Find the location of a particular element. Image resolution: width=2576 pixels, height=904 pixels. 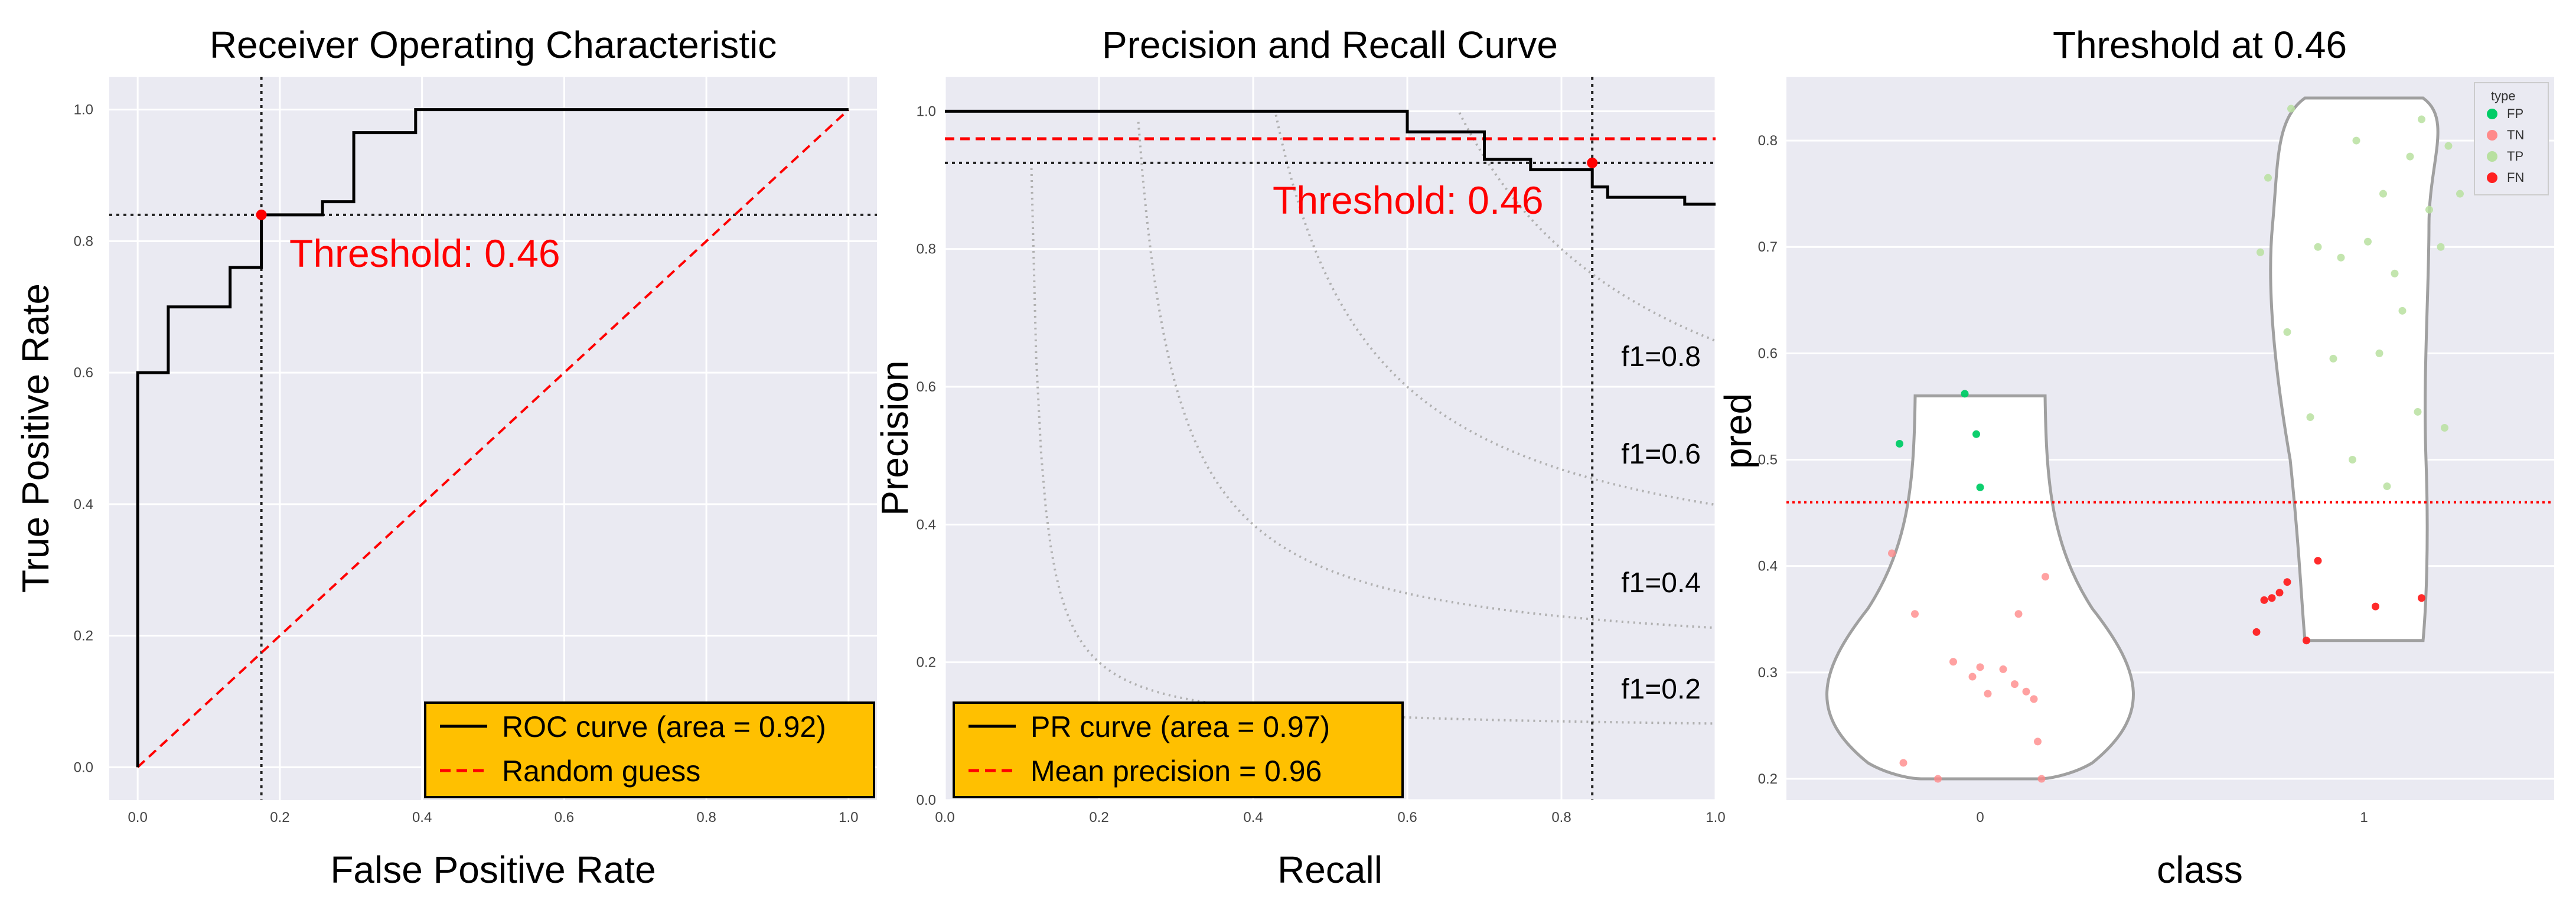

pr-f1-curve is located at coordinates (1495, 310).